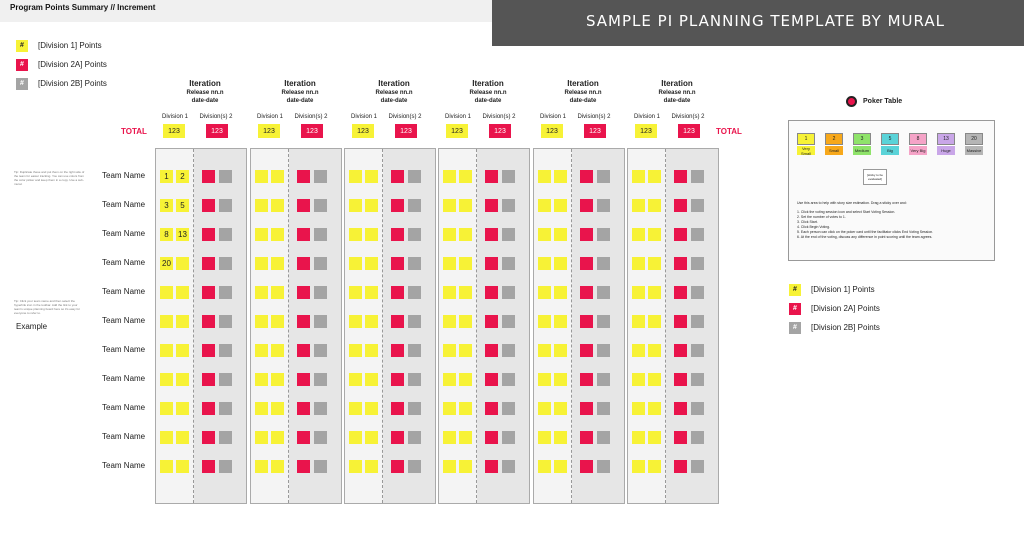 Image resolution: width=1024 pixels, height=539 pixels. What do you see at coordinates (890, 144) in the screenshot?
I see `poker-card: 5 Big` at bounding box center [890, 144].